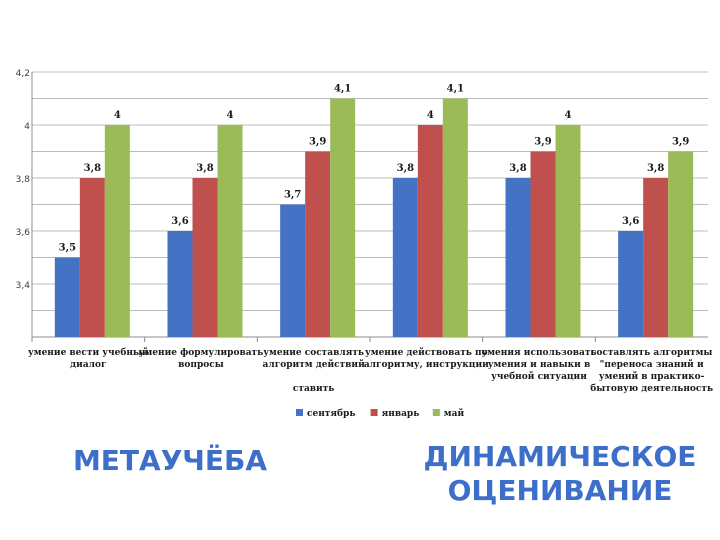 The image size is (720, 540). Describe the element at coordinates (201, 353) in the screenshot. I see `x-tick-label: умение формулировать` at that location.